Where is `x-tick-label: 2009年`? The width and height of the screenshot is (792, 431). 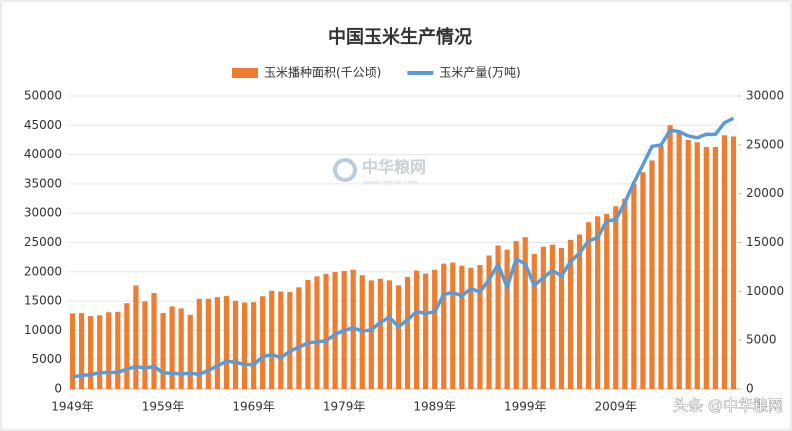
x-tick-label: 2009年 is located at coordinates (615, 407).